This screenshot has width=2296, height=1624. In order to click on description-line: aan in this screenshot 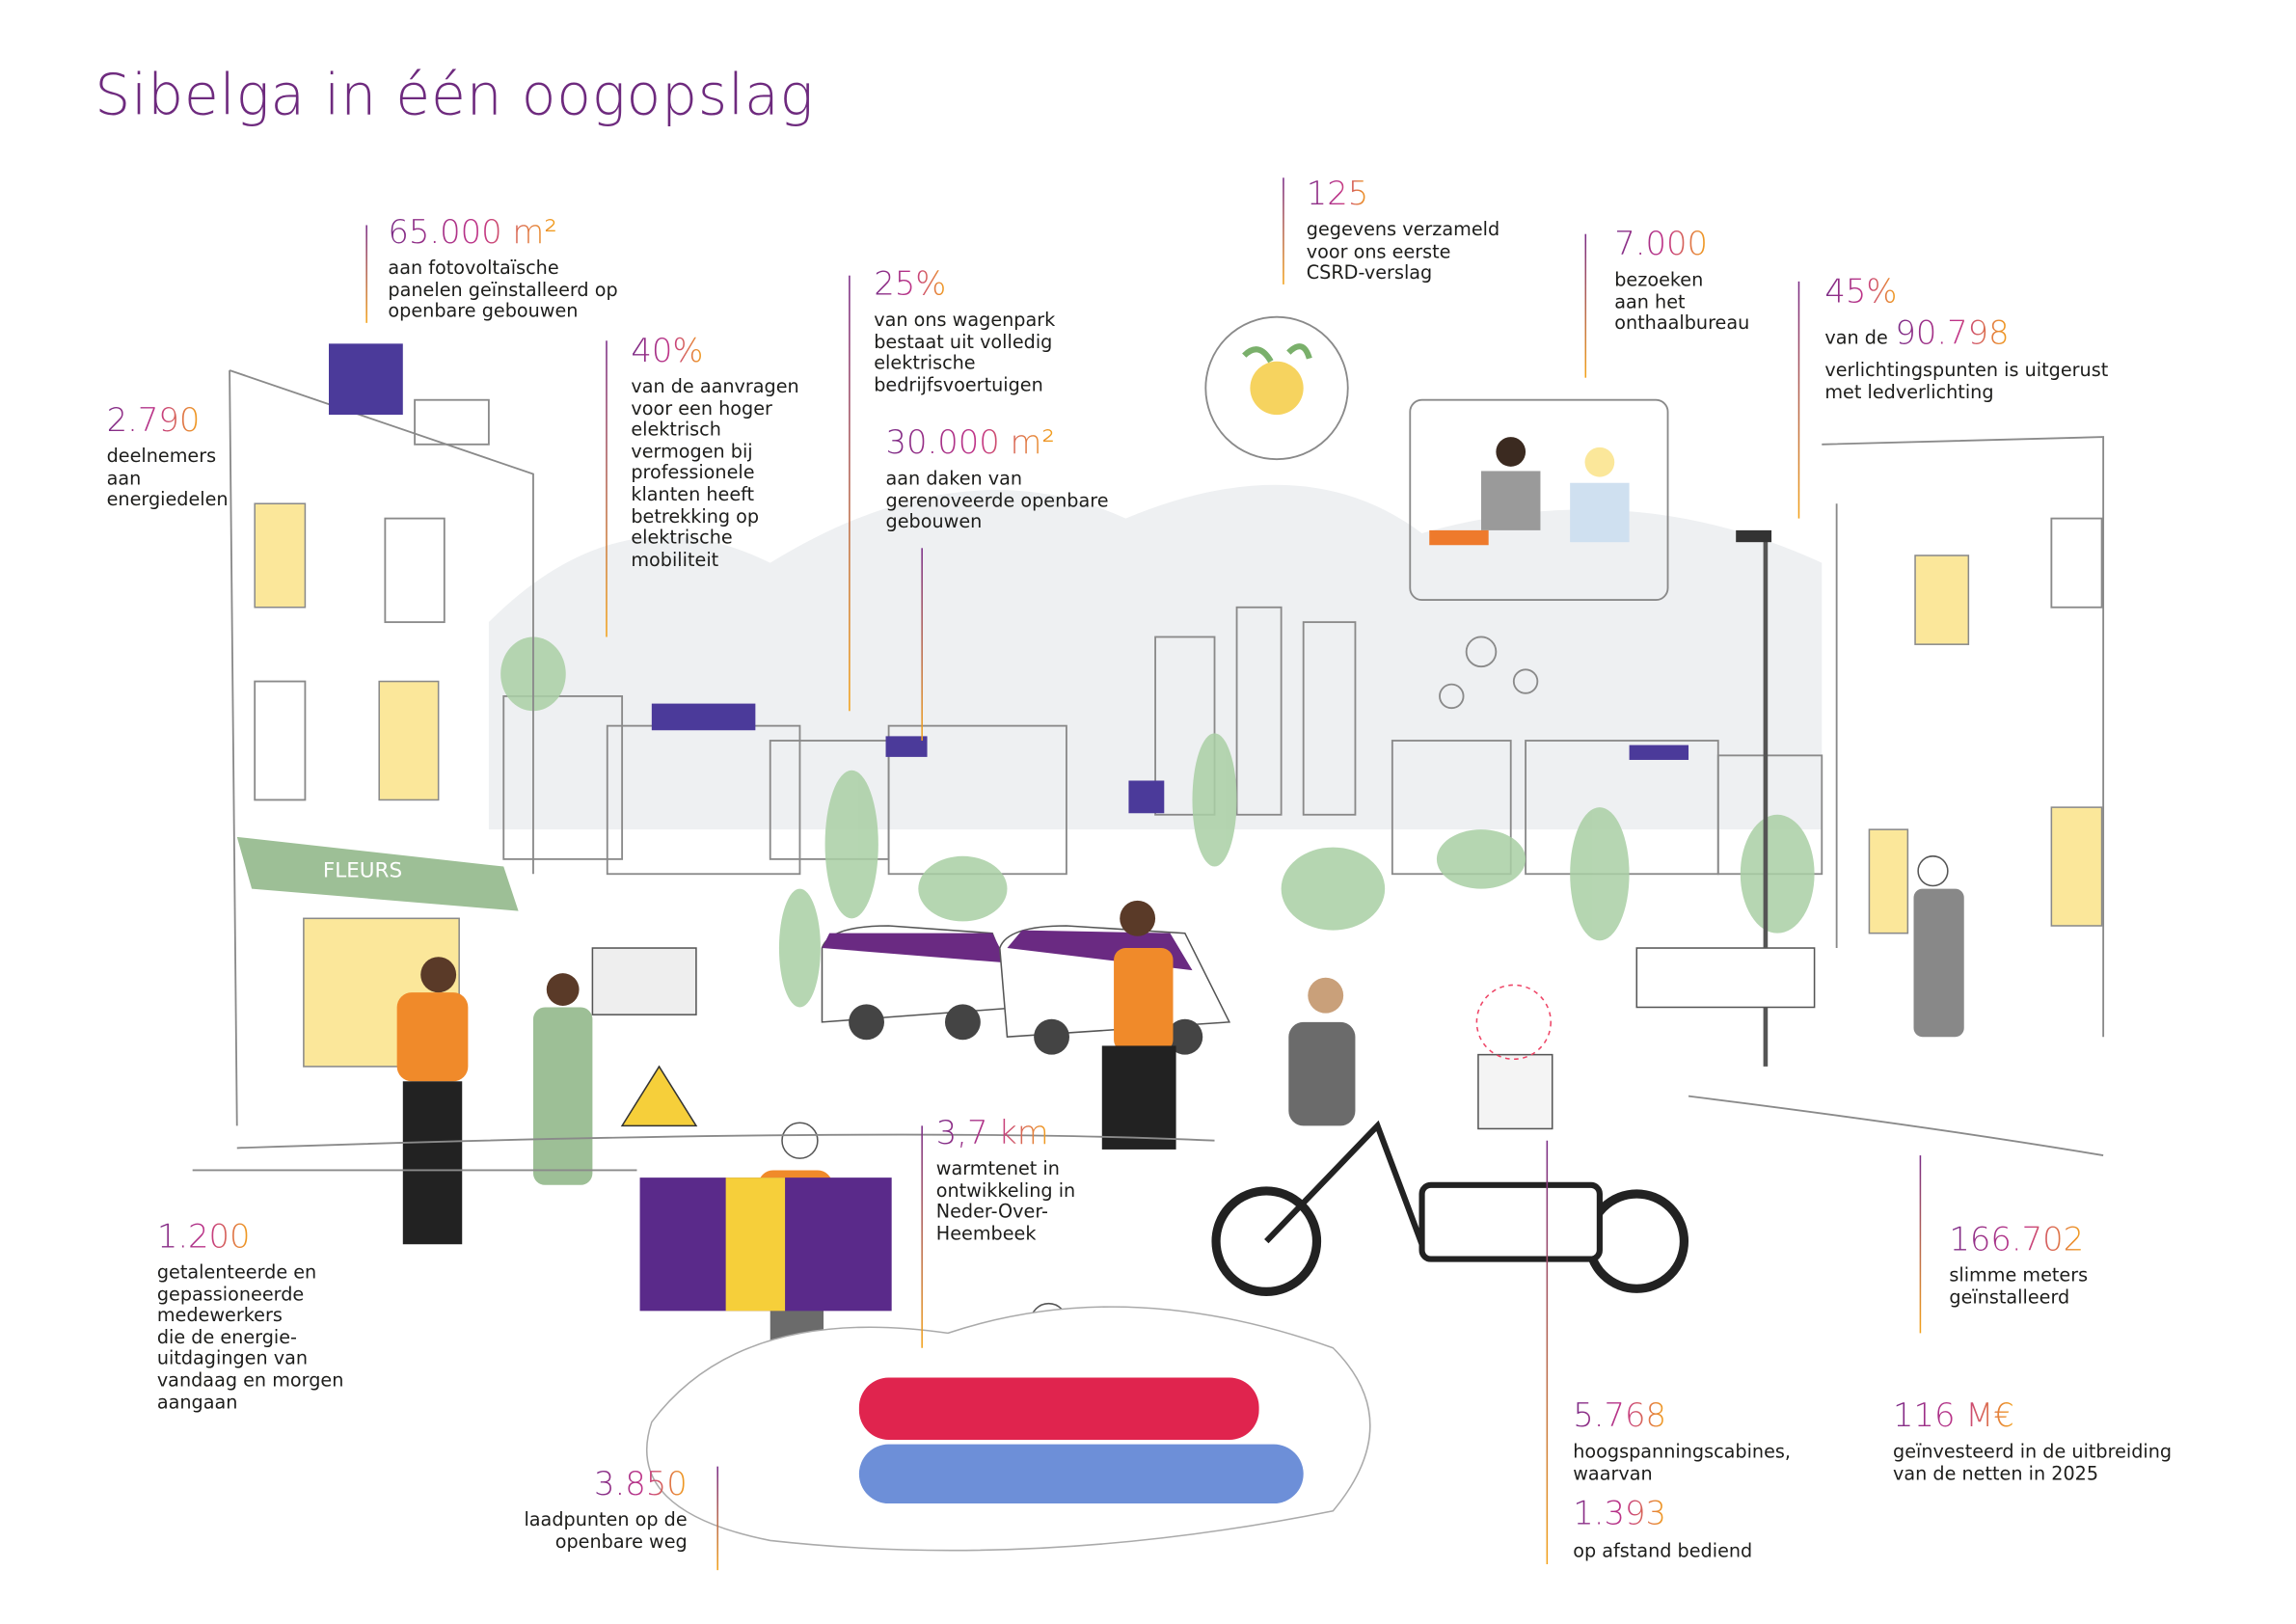, I will do `click(124, 477)`.